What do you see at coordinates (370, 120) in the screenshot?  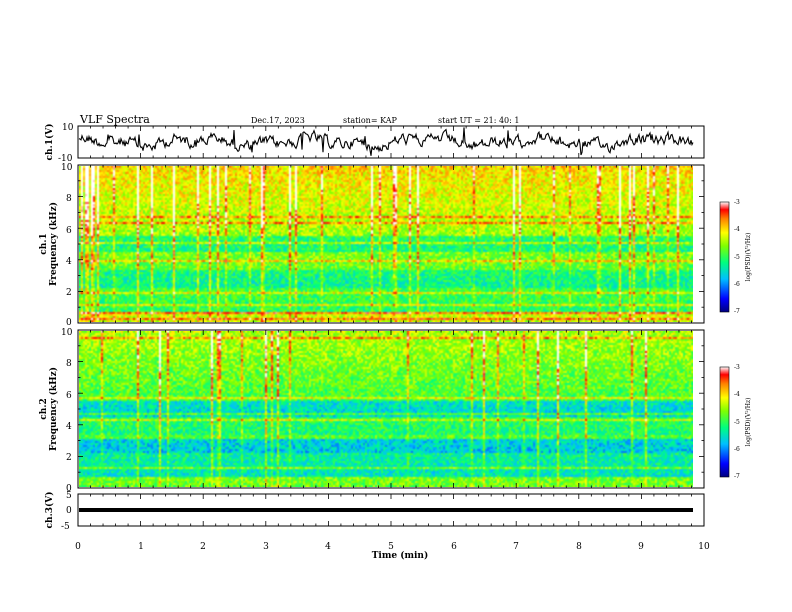 I see `header-station: station= KAP` at bounding box center [370, 120].